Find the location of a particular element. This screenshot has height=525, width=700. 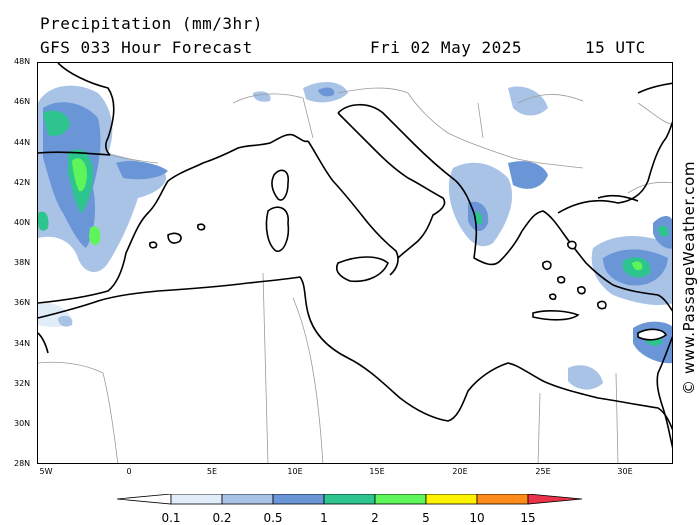

lon-label-15e: 15E is located at coordinates (377, 471).